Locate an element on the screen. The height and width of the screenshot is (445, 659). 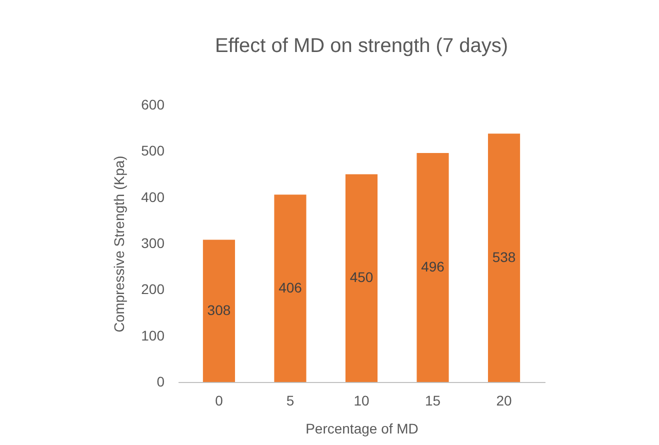
y-tick-label: 500 is located at coordinates (153, 150).